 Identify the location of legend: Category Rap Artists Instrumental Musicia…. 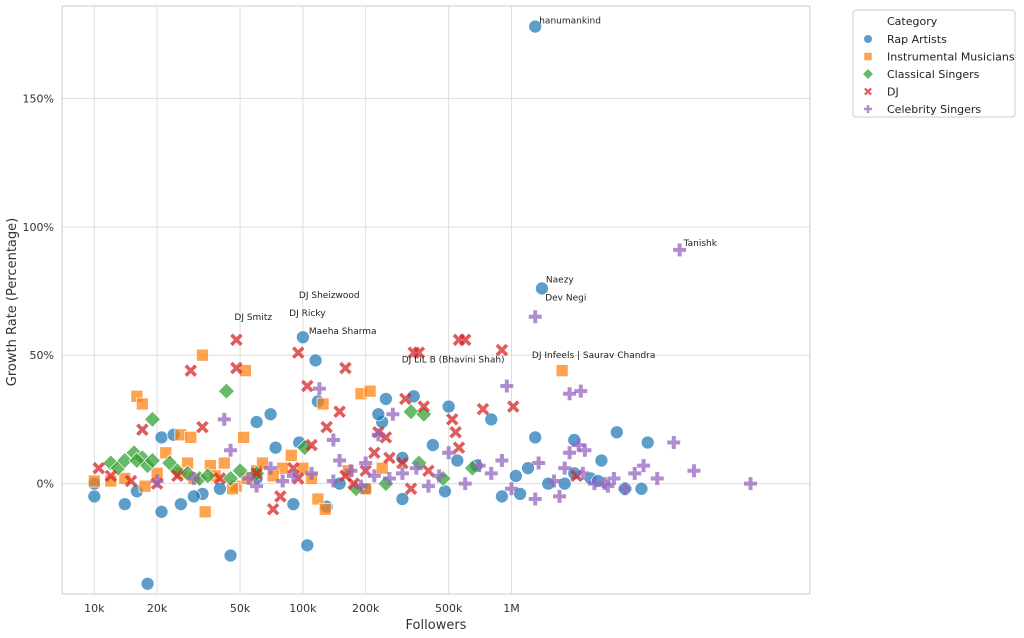
(934, 63).